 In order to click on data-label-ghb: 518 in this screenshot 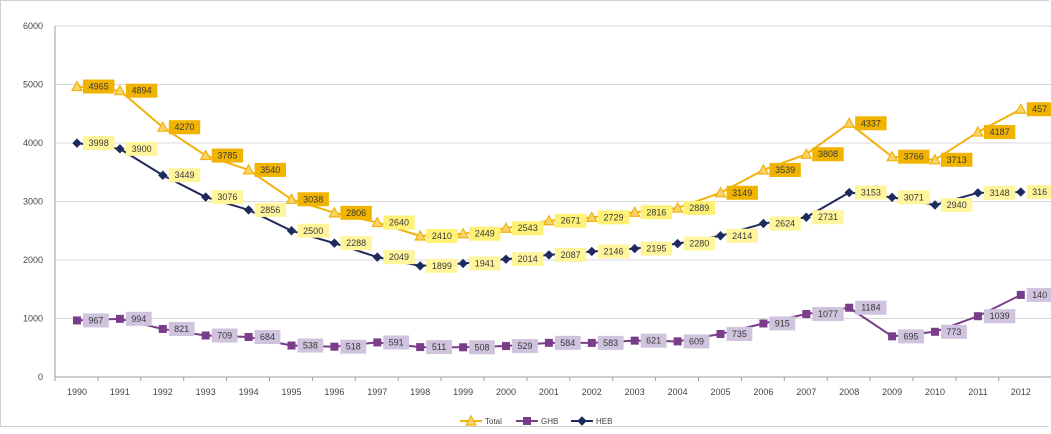, I will do `click(353, 347)`.